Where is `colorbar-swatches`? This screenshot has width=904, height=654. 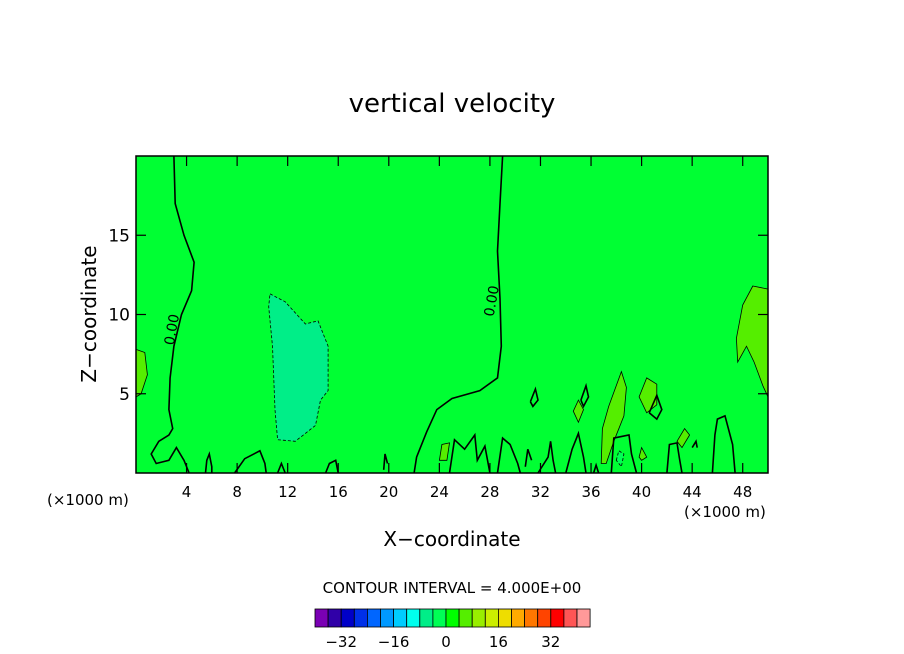
colorbar-swatches is located at coordinates (452, 618).